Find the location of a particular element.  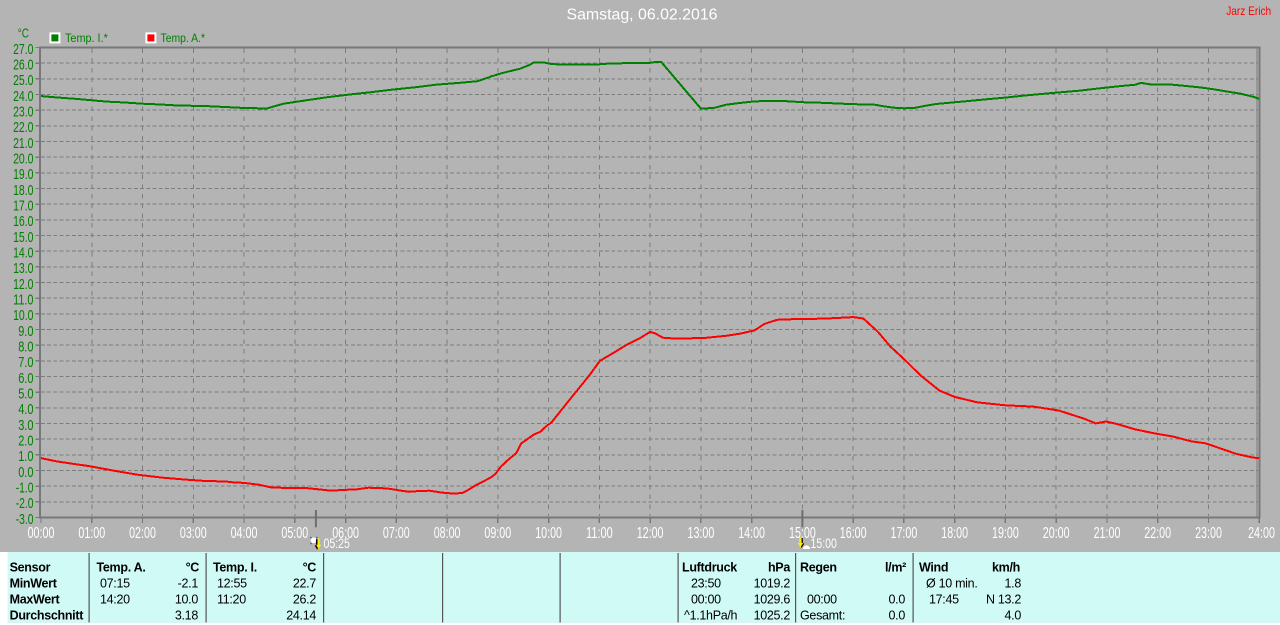

svg-text: 19.0 is located at coordinates (23, 174).